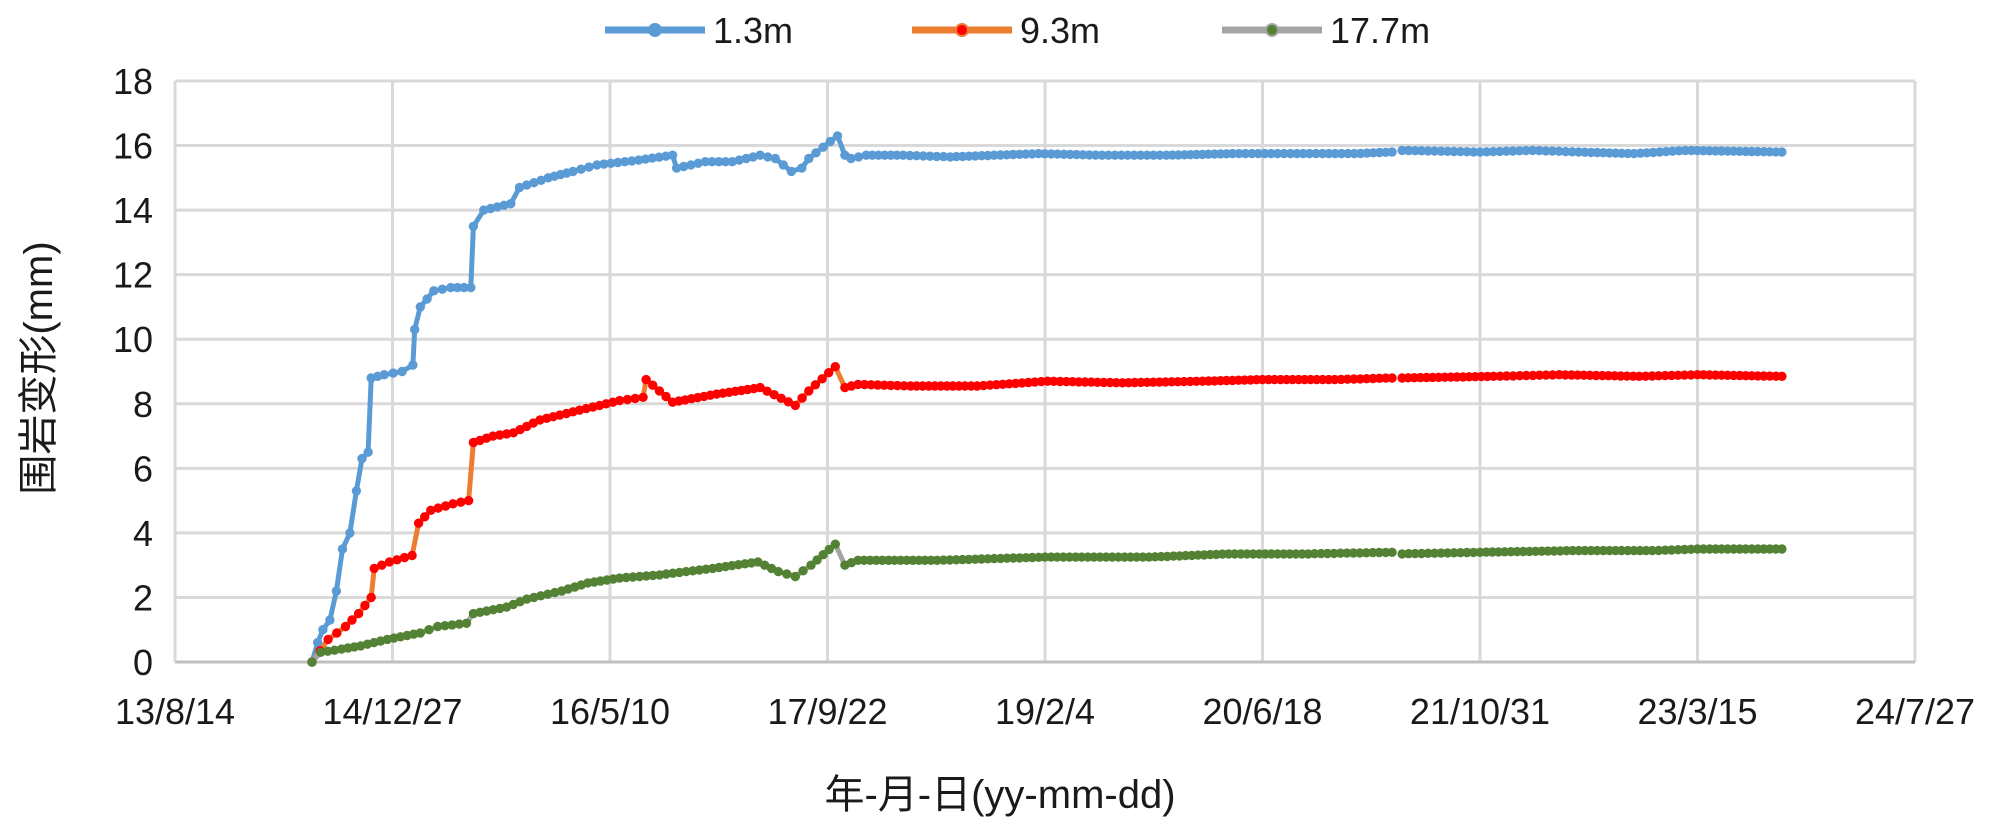 The height and width of the screenshot is (831, 2000). What do you see at coordinates (1047, 603) in the screenshot?
I see `series-17-7m` at bounding box center [1047, 603].